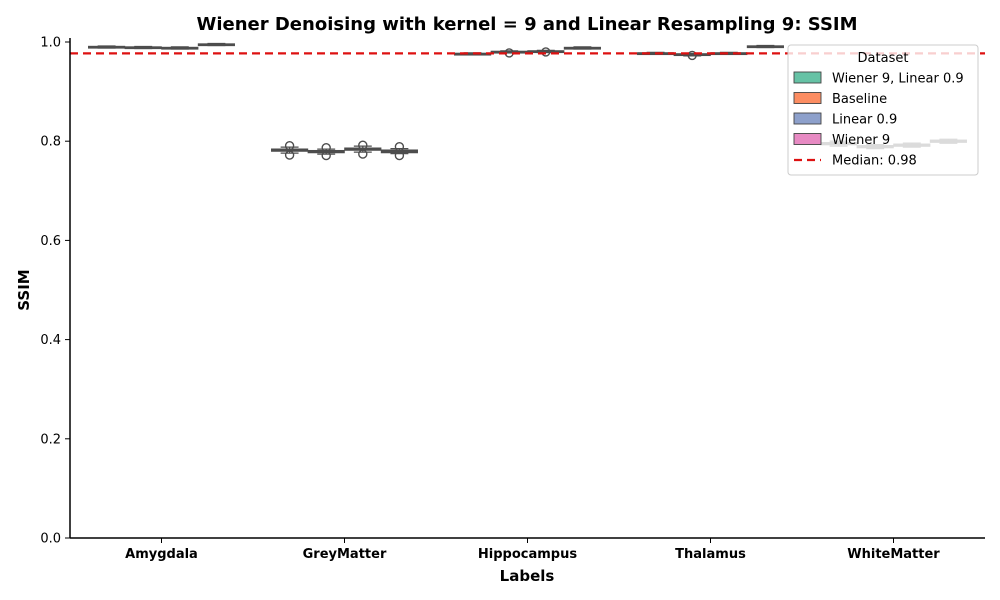 The width and height of the screenshot is (1000, 600). What do you see at coordinates (729, 53) in the screenshot?
I see `box-linear-0-9-thalamus` at bounding box center [729, 53].